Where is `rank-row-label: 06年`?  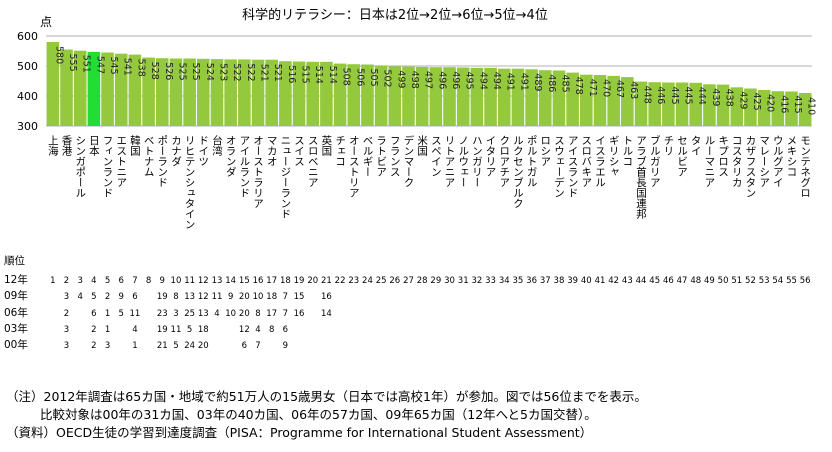
rank-row-label: 06年 is located at coordinates (16, 312).